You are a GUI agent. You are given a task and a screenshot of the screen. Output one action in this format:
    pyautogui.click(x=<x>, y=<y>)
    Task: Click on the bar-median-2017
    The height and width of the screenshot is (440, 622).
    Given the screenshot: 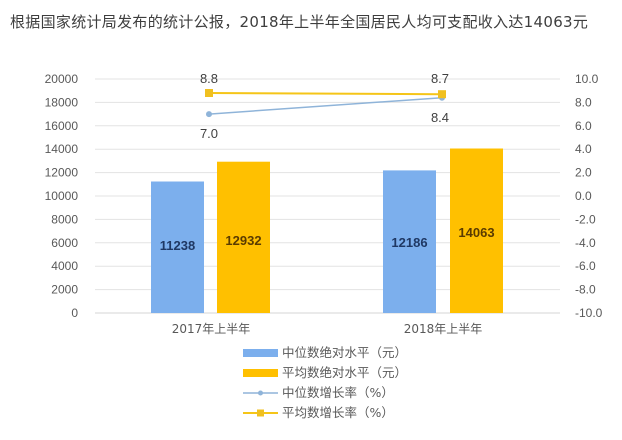 What is the action you would take?
    pyautogui.click(x=177, y=247)
    